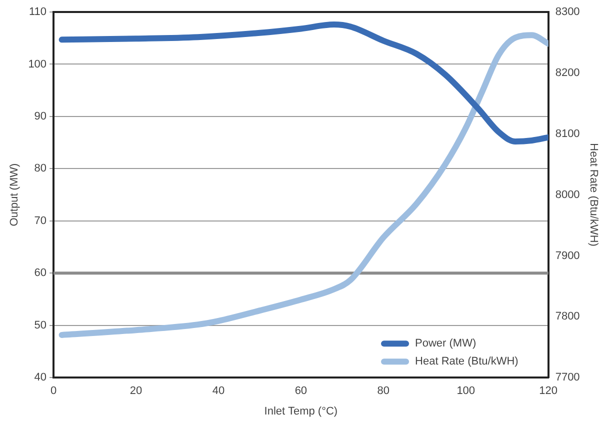 The image size is (608, 424). I want to click on y2-tick-label: 7700, so click(567, 378).